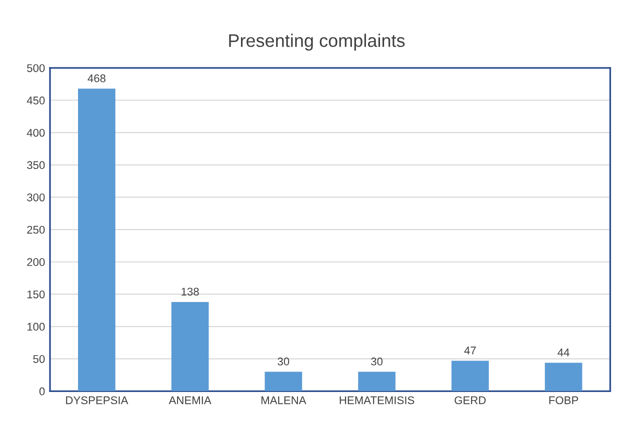 This screenshot has width=633, height=444. What do you see at coordinates (36, 262) in the screenshot?
I see `y-tick-label: 200` at bounding box center [36, 262].